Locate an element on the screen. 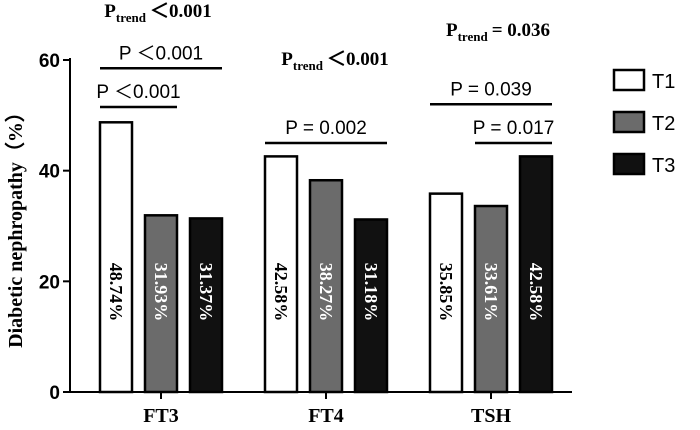 The image size is (700, 430). x-axis: FT3 FT4 TSH is located at coordinates (321, 409).